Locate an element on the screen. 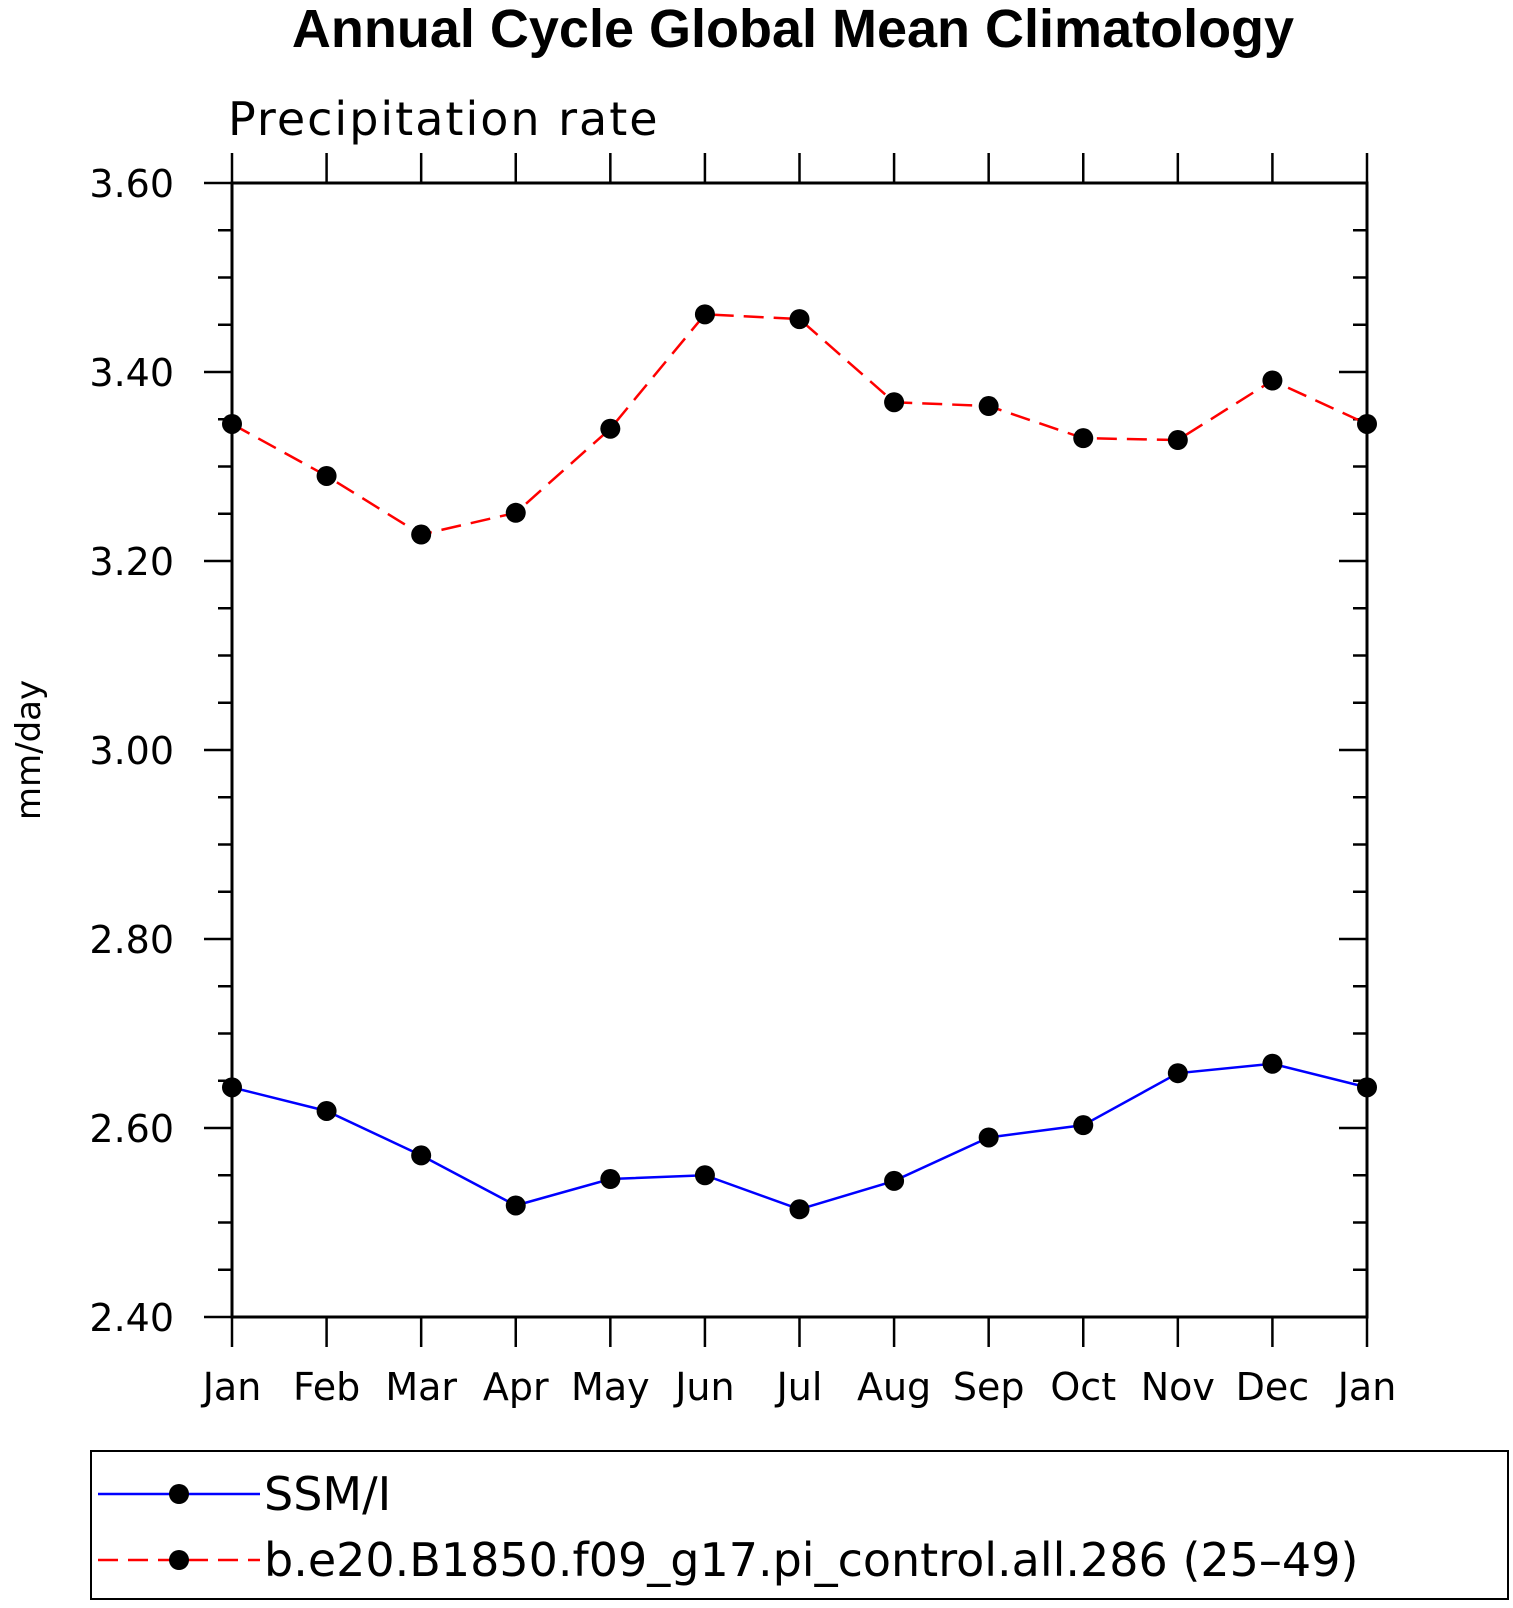 This screenshot has width=1513, height=1608. y-tick-label: 3.00 is located at coordinates (131, 751).